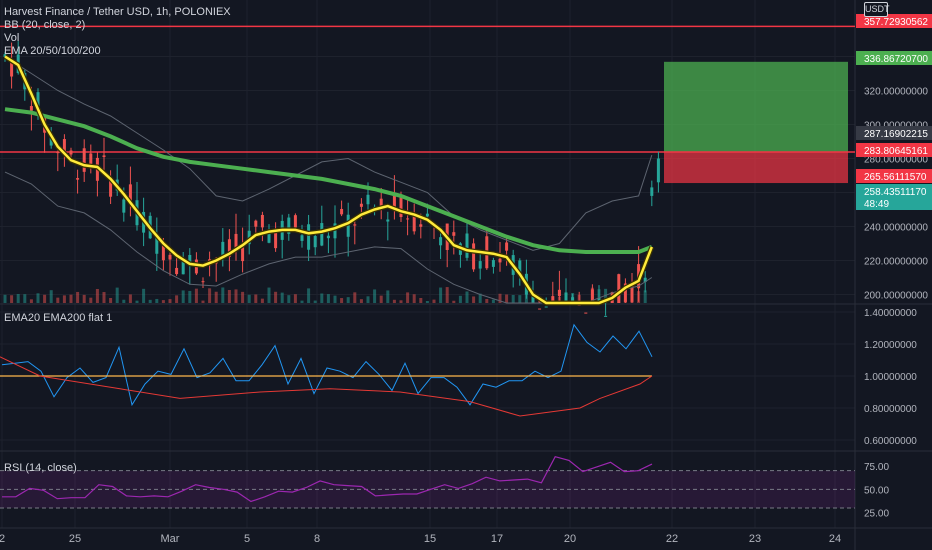 This screenshot has width=932, height=550. I want to click on currency-badge: USDT, so click(877, 9).